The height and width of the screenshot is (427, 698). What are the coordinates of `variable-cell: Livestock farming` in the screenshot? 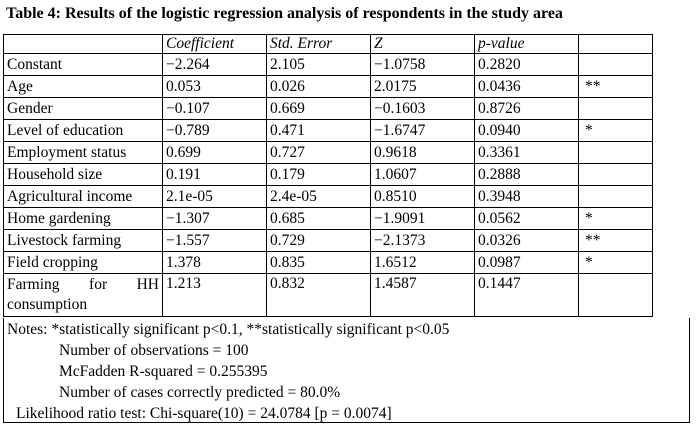 It's located at (83, 240).